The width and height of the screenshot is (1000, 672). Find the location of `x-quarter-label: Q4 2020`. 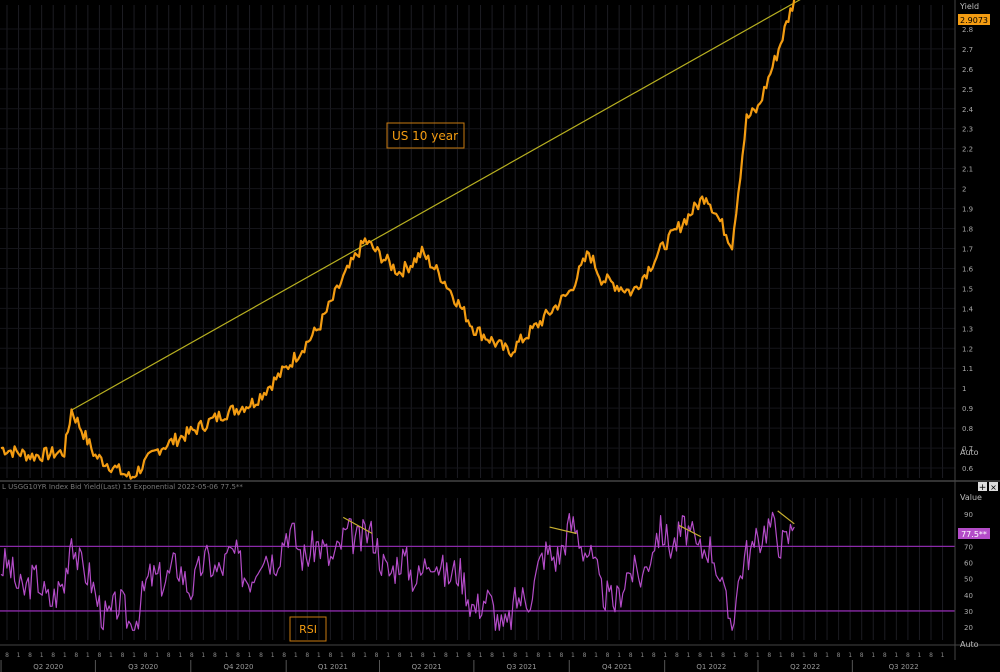

x-quarter-label: Q4 2020 is located at coordinates (238, 667).